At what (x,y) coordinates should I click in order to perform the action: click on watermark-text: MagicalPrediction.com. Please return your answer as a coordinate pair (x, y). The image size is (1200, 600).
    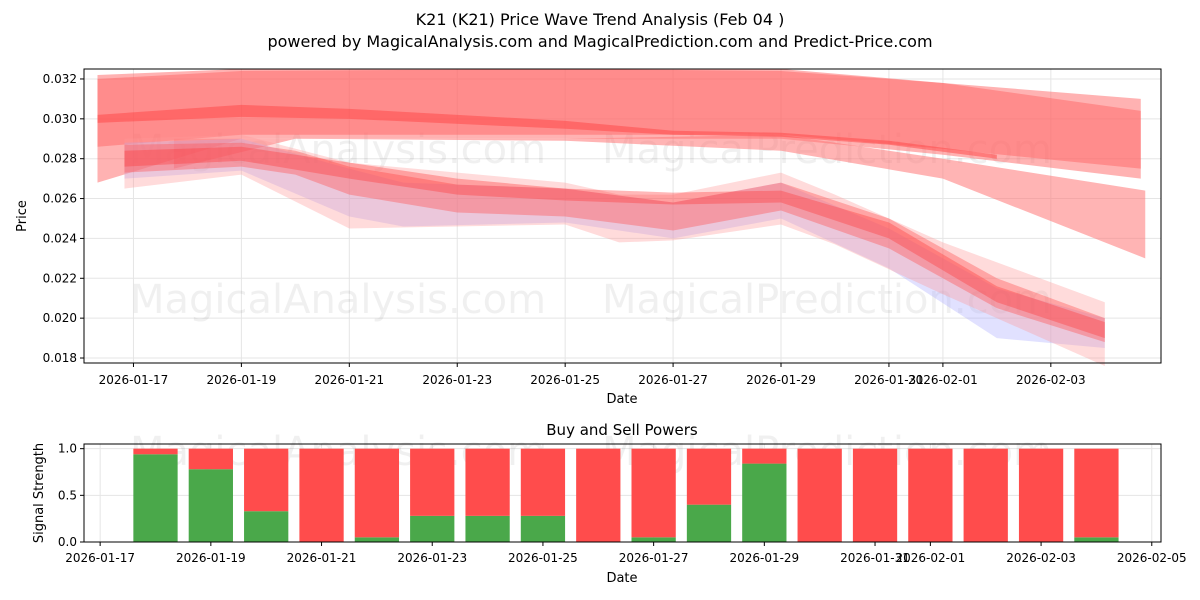
    Looking at the image, I should click on (827, 300).